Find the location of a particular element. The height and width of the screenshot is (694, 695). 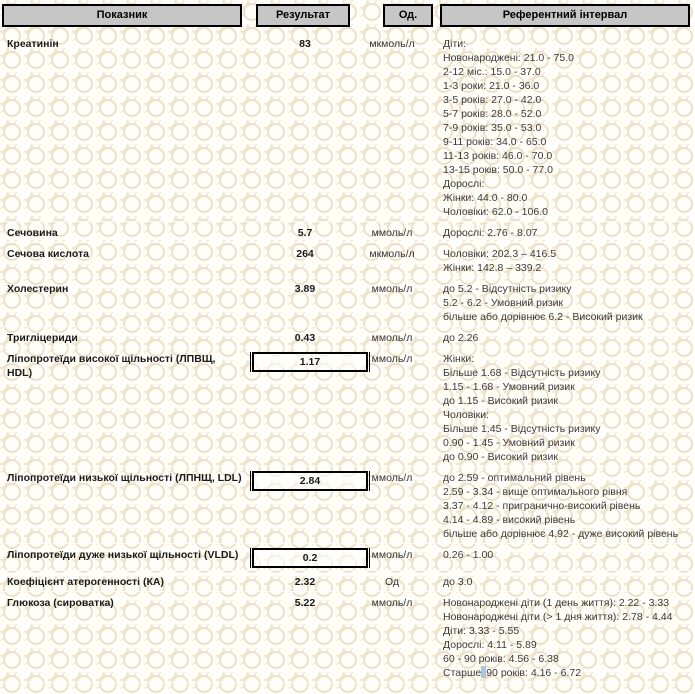

reference-line: до 1.15 - Високий ризик is located at coordinates (500, 401).